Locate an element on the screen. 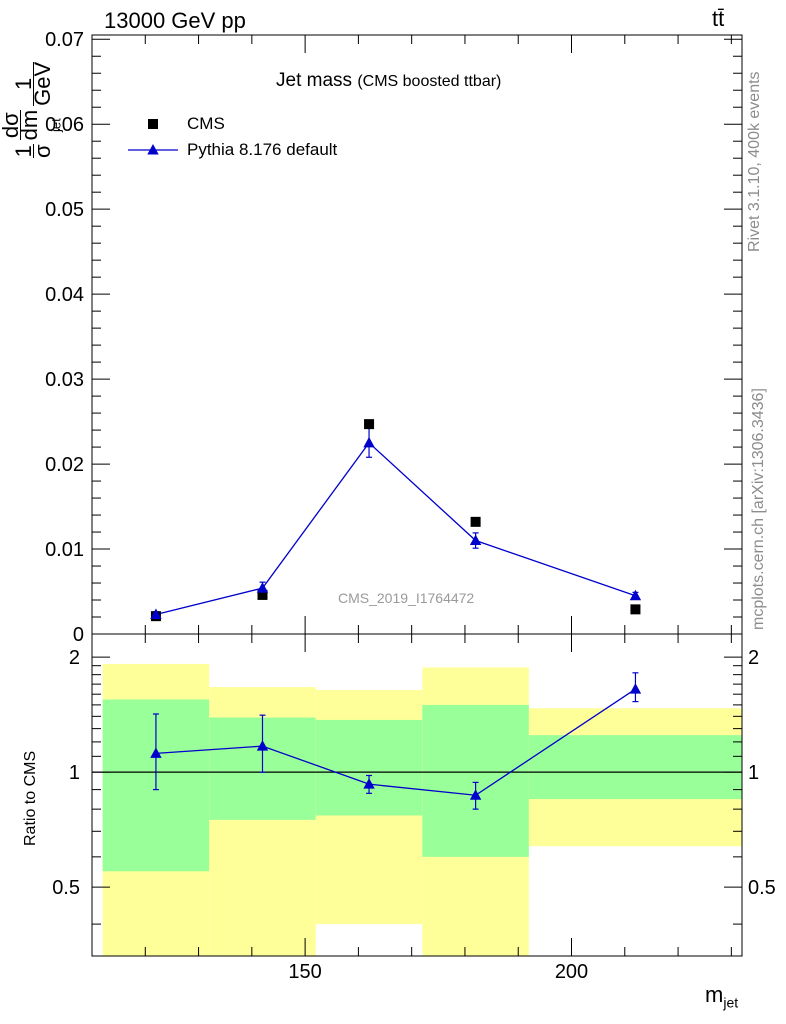 The image size is (786, 1024). legend-markers is located at coordinates (153, 137).